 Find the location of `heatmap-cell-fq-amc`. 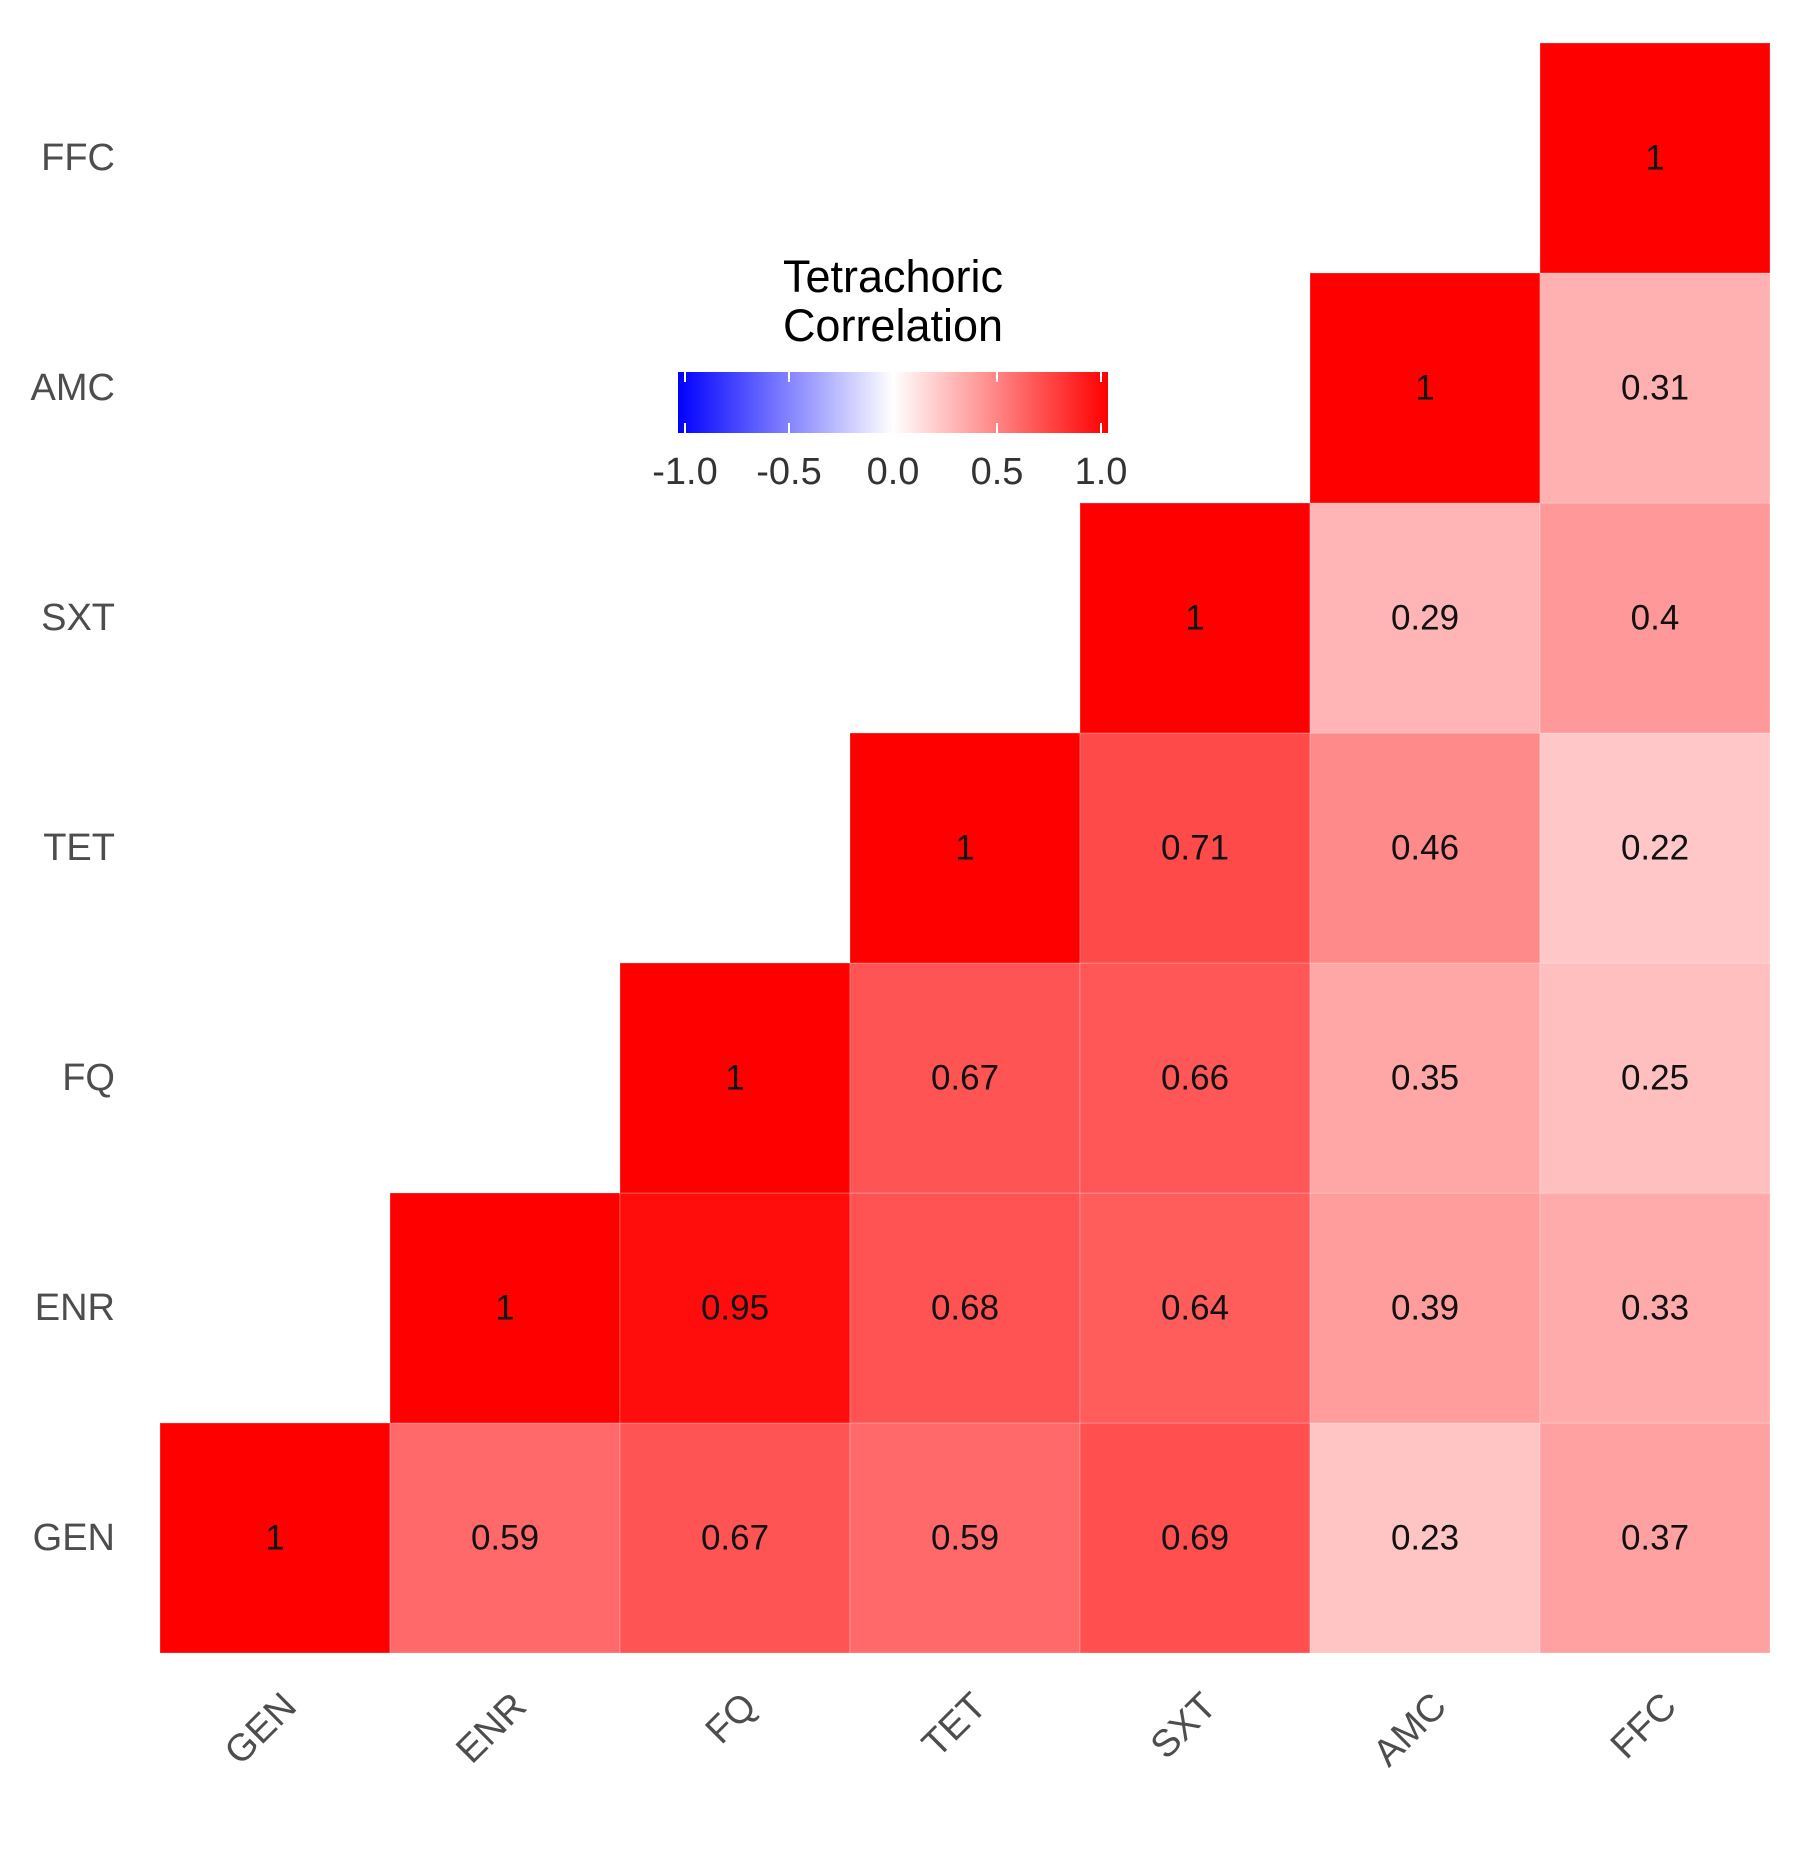

heatmap-cell-fq-amc is located at coordinates (1425, 1078).